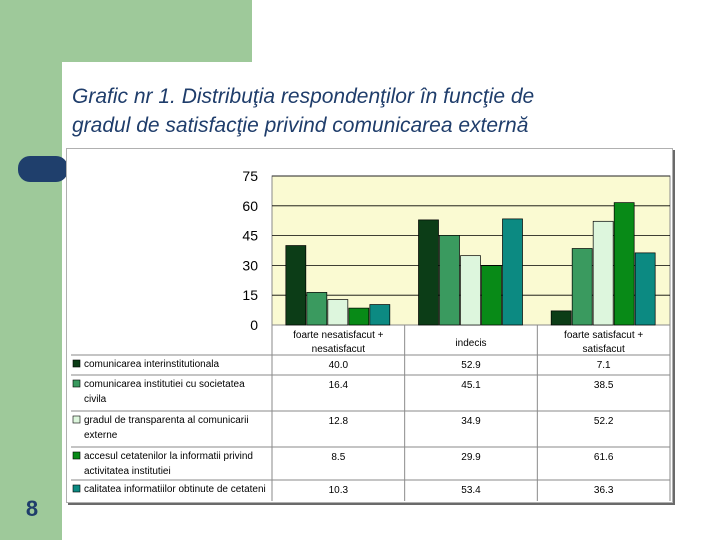 This screenshot has height=540, width=720. I want to click on page-number: 8, so click(32, 508).